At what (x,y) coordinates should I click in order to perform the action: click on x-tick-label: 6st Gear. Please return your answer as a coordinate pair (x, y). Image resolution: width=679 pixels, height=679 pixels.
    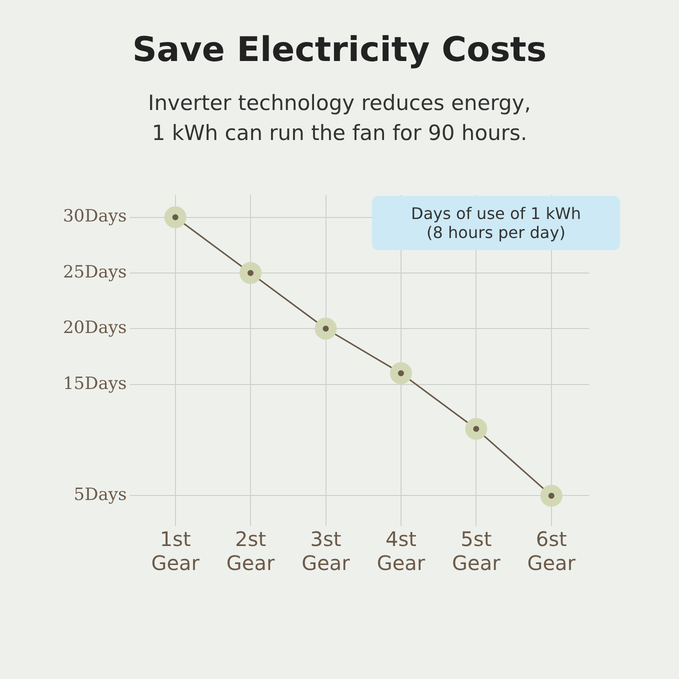
    Looking at the image, I should click on (551, 551).